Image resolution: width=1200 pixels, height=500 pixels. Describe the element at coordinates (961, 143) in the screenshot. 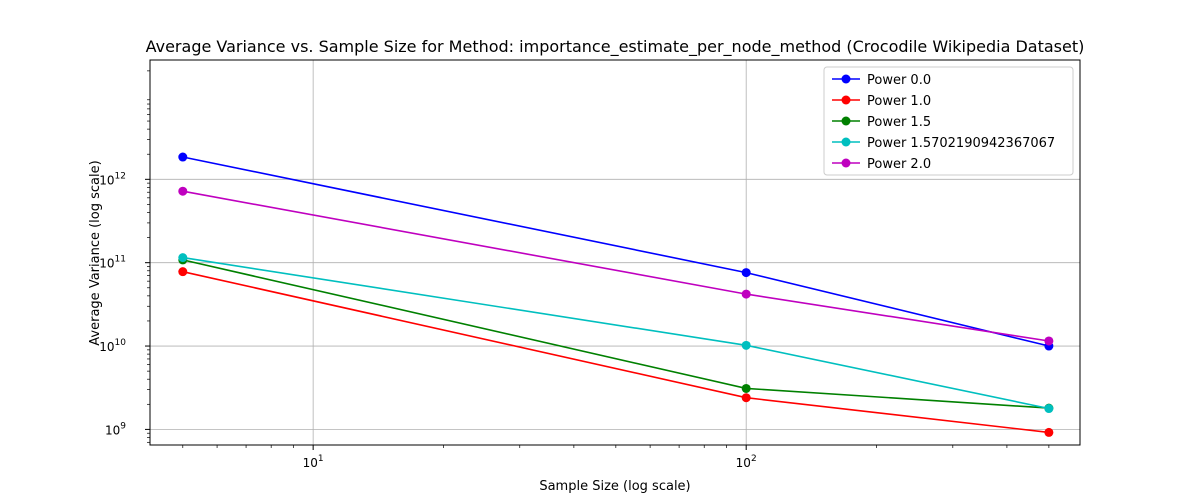

I see `legend-label-3: Power 1.5702190942367067` at that location.